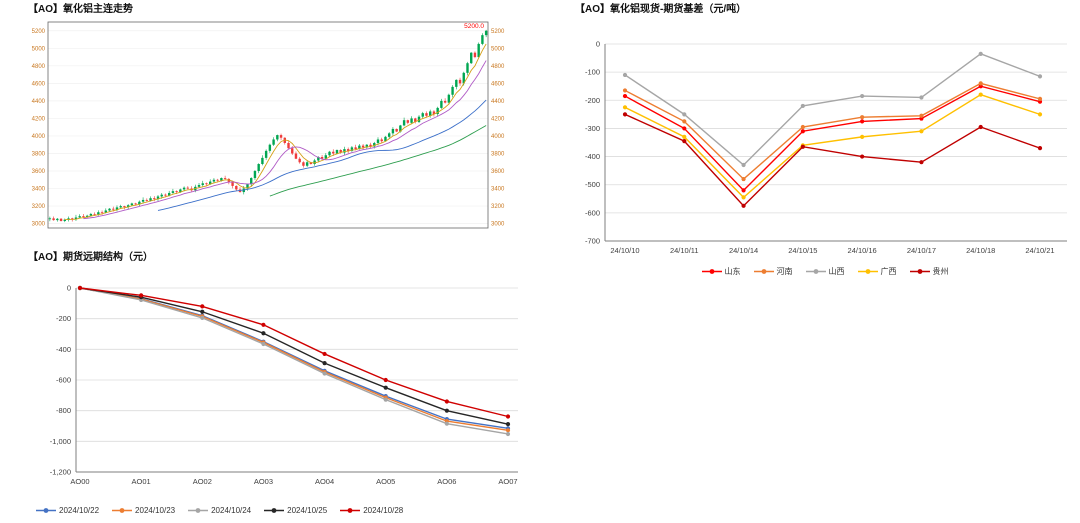  What do you see at coordinates (732, 271) in the screenshot?
I see `legend-label: 山东` at bounding box center [732, 271].